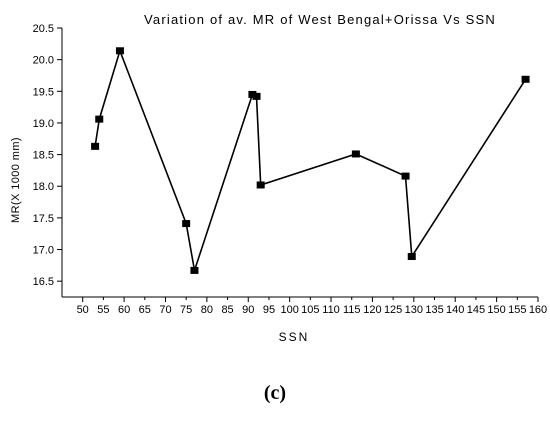 The width and height of the screenshot is (550, 425). I want to click on x-tick-label: 95, so click(269, 310).